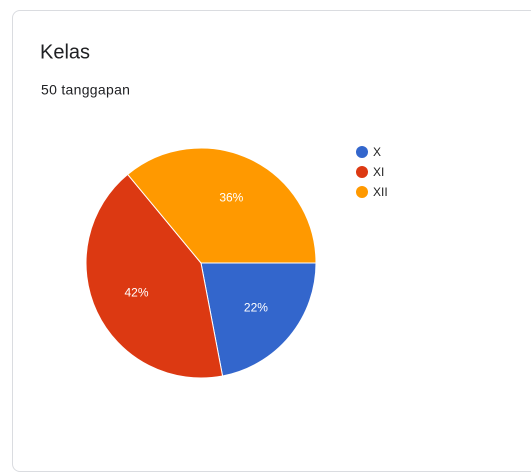 The height and width of the screenshot is (472, 531). What do you see at coordinates (256, 308) in the screenshot?
I see `slice-label: 22%` at bounding box center [256, 308].